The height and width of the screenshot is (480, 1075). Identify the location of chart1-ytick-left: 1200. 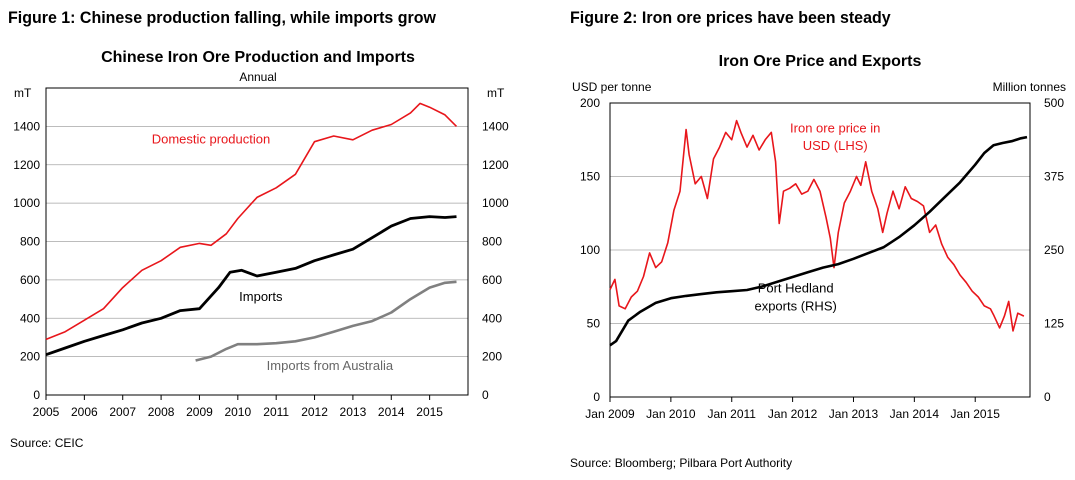
(26, 165).